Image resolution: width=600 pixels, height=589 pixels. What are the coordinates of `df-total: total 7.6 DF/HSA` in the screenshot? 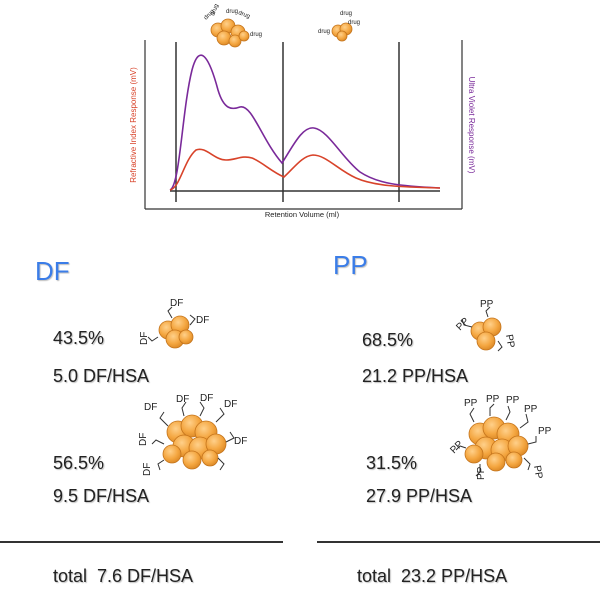 It's located at (123, 576).